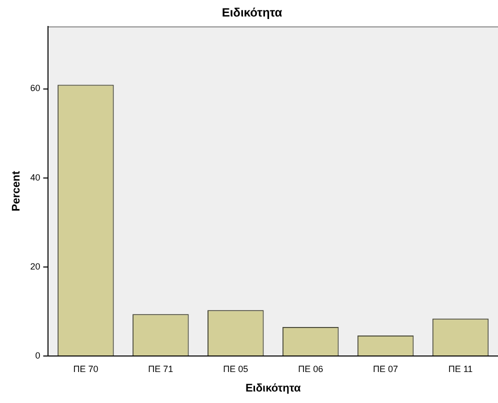  I want to click on y-tick-label: 0, so click(37, 355).